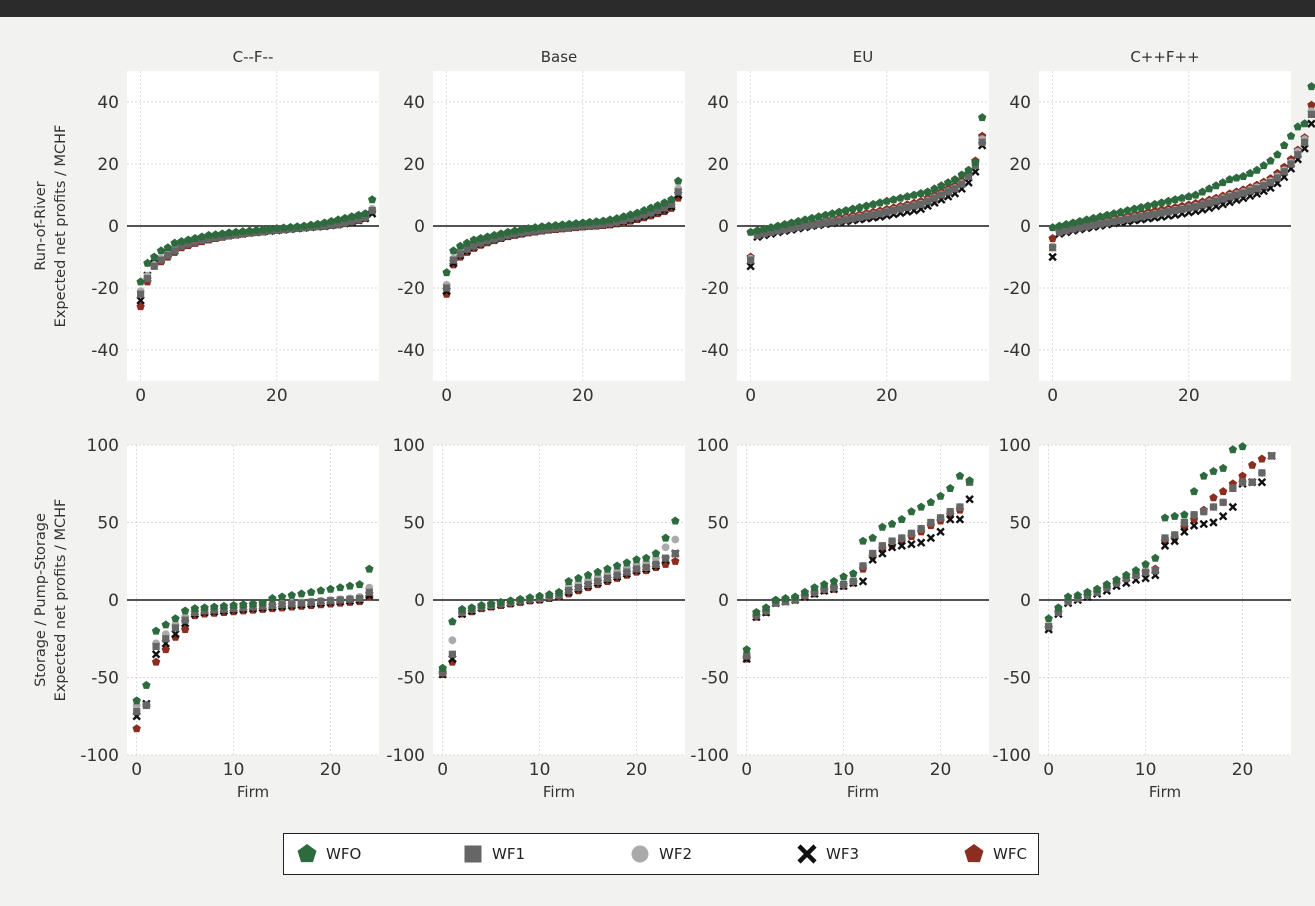 This screenshot has height=906, width=1315. What do you see at coordinates (235, 238) in the screenshot?
I see `panel-0-c-f: -40 -20 0 20 40 0 20` at bounding box center [235, 238].